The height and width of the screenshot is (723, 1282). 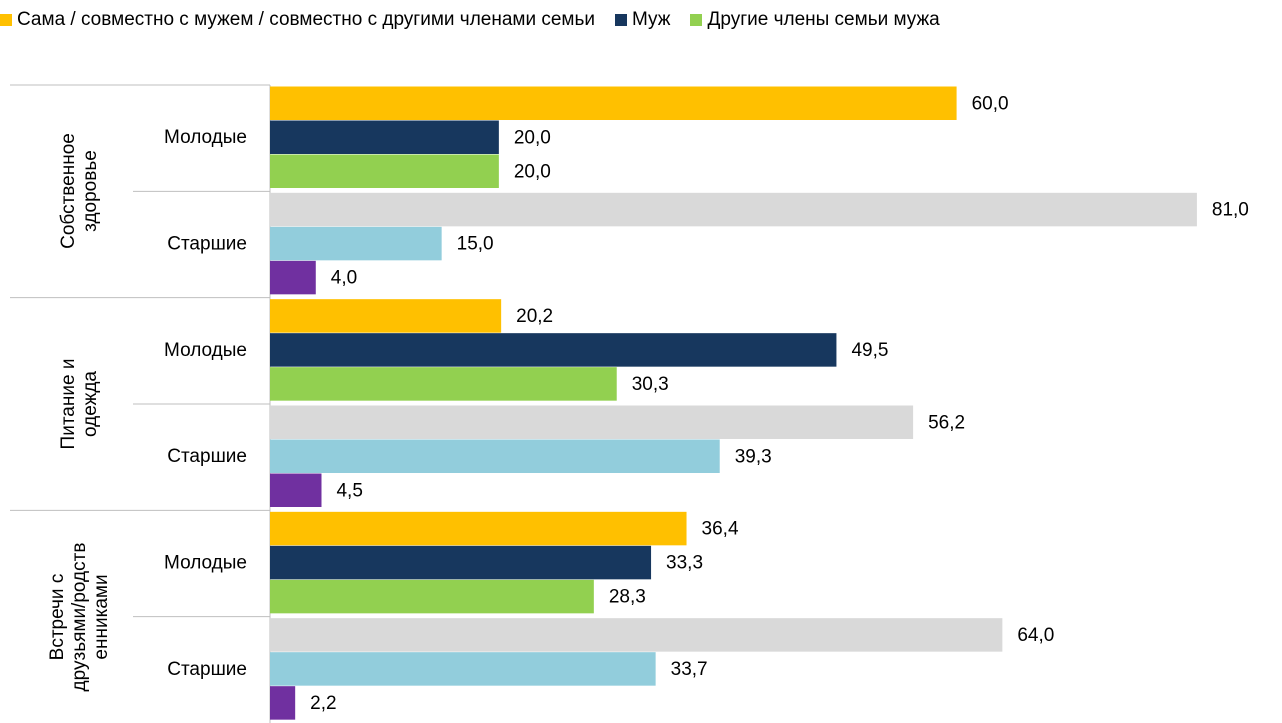 What do you see at coordinates (990, 103) in the screenshot?
I see `value-label: 60,0` at bounding box center [990, 103].